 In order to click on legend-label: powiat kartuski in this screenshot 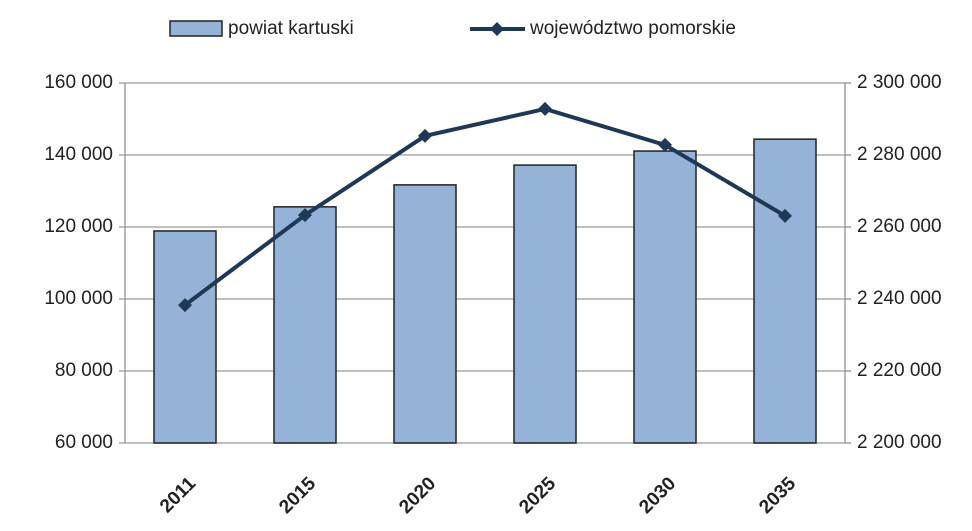, I will do `click(291, 28)`.